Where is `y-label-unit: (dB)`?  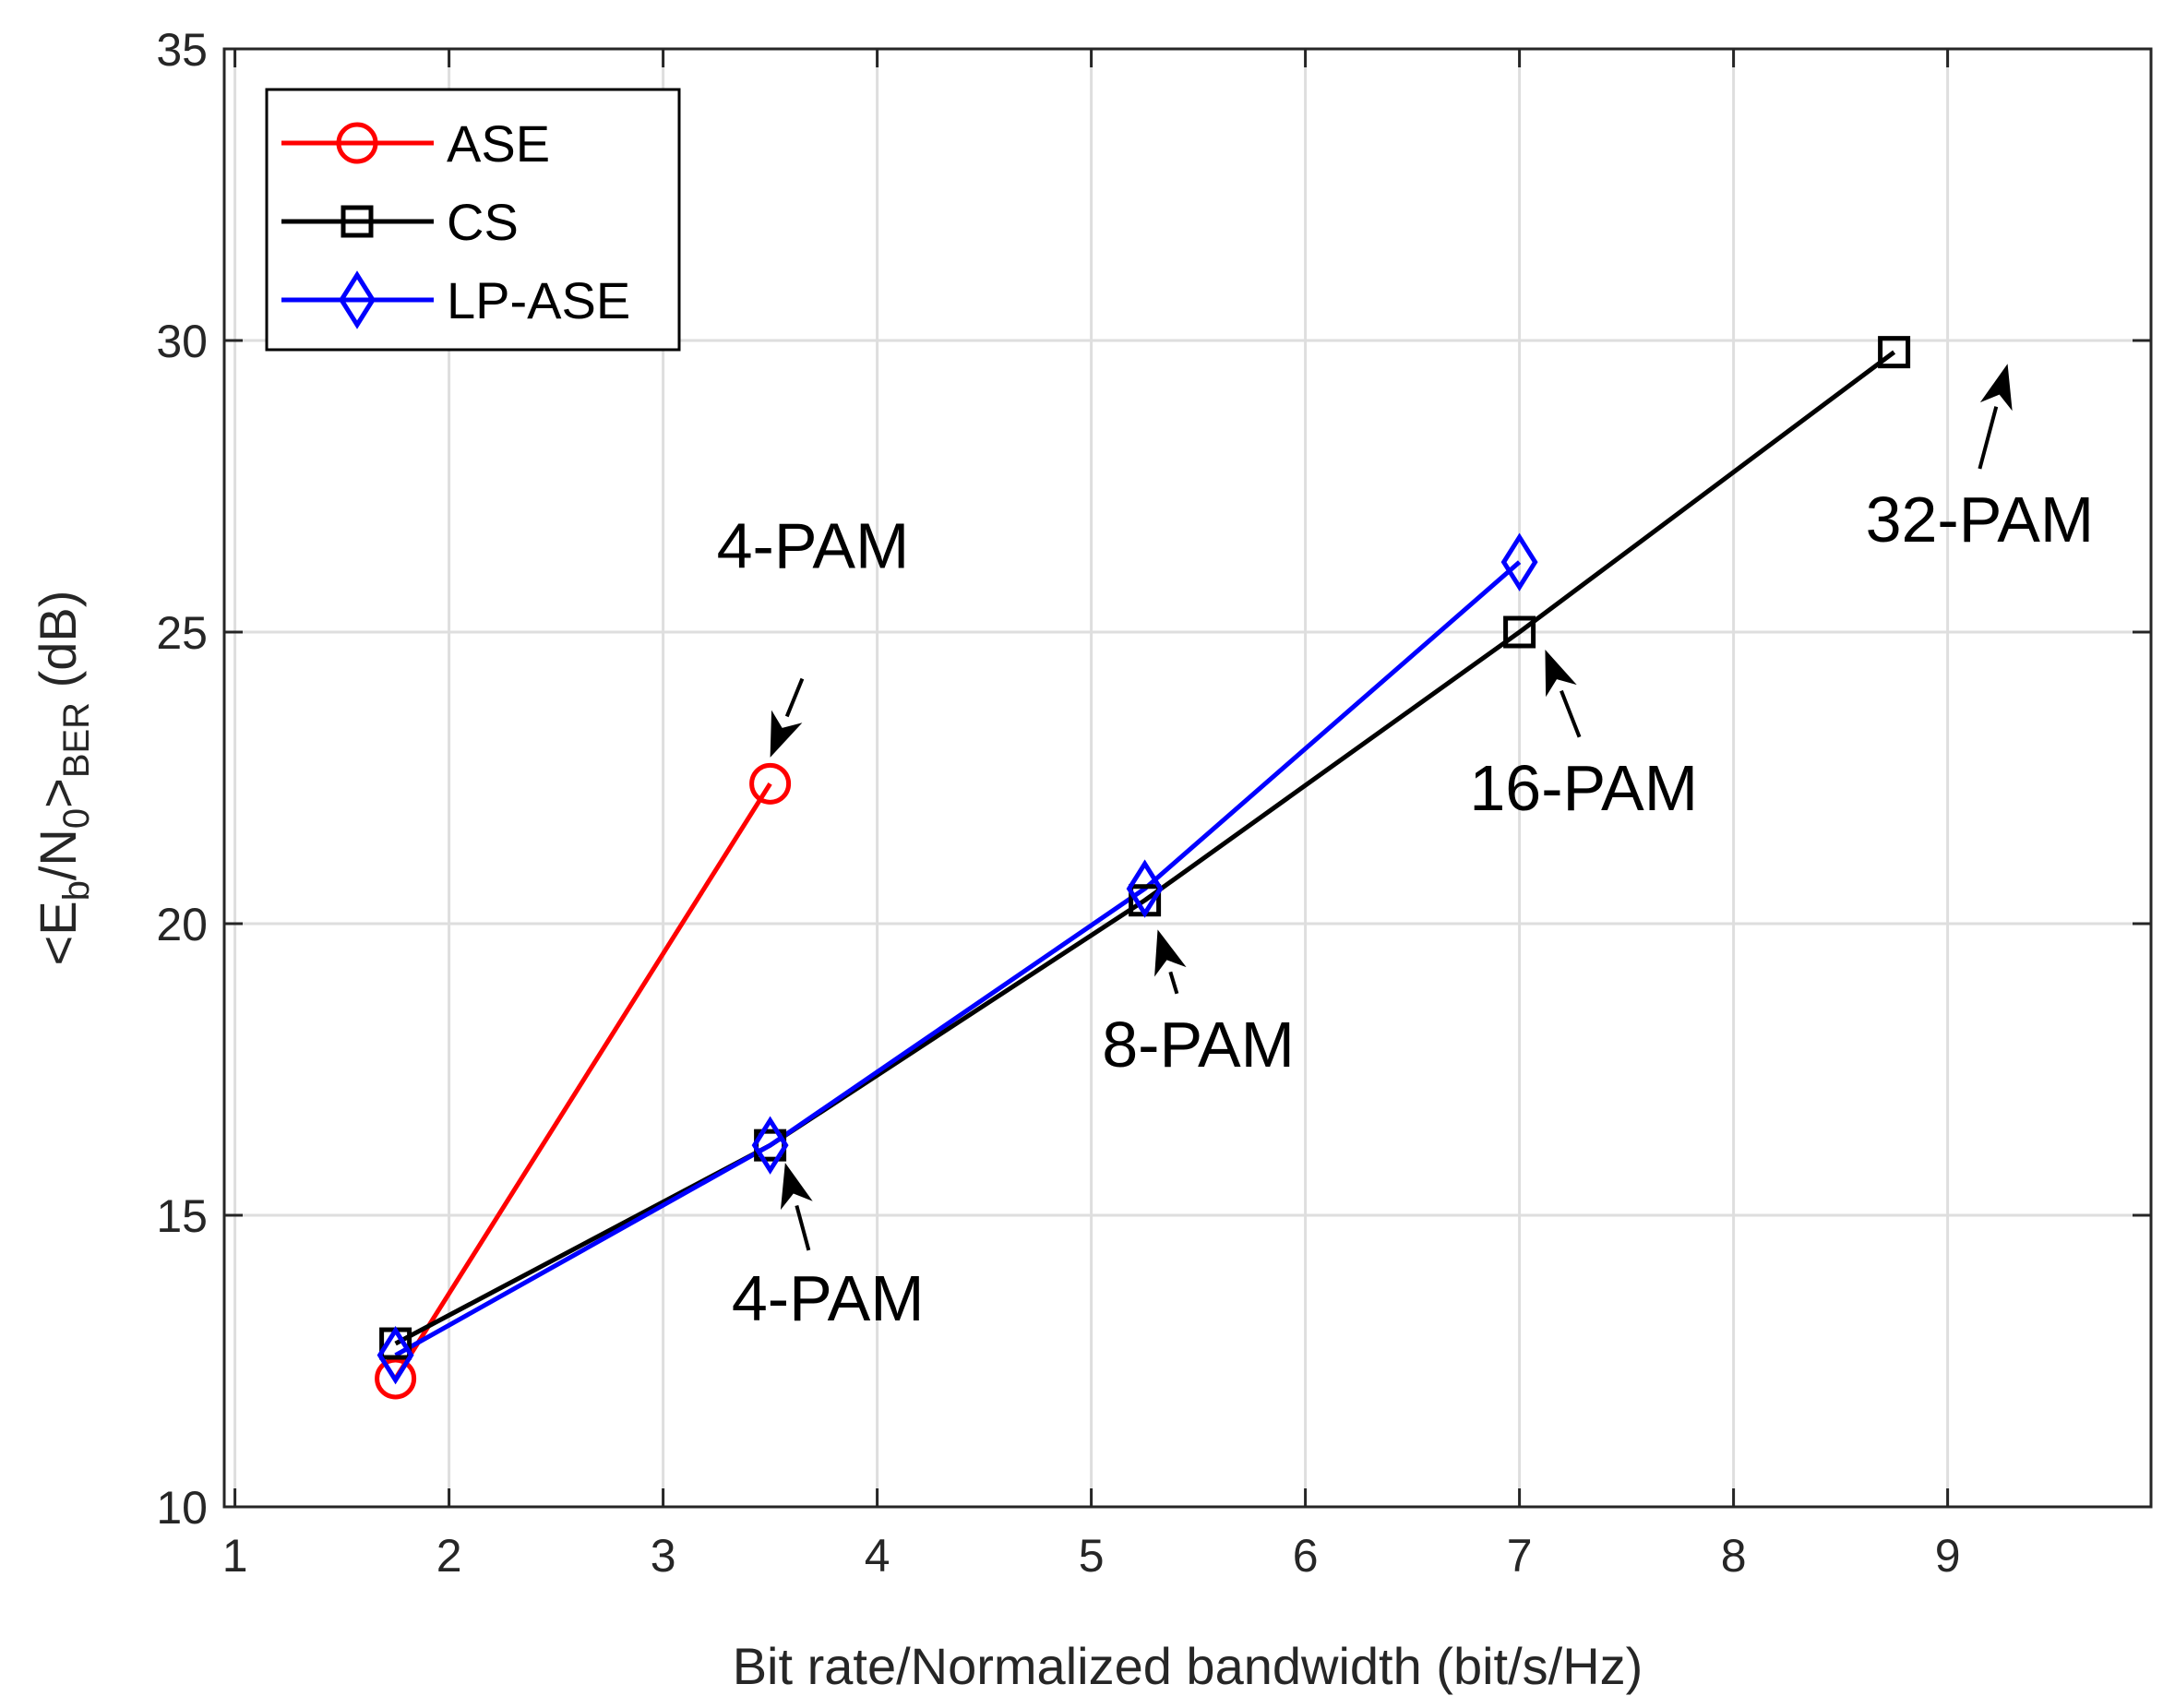 y-label-unit: (dB) is located at coordinates (58, 646).